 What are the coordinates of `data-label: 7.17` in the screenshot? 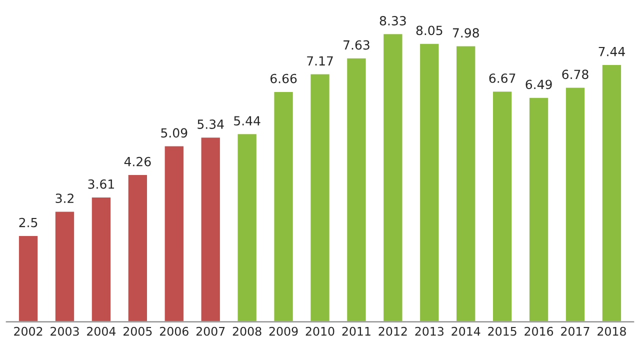 It's located at (320, 61).